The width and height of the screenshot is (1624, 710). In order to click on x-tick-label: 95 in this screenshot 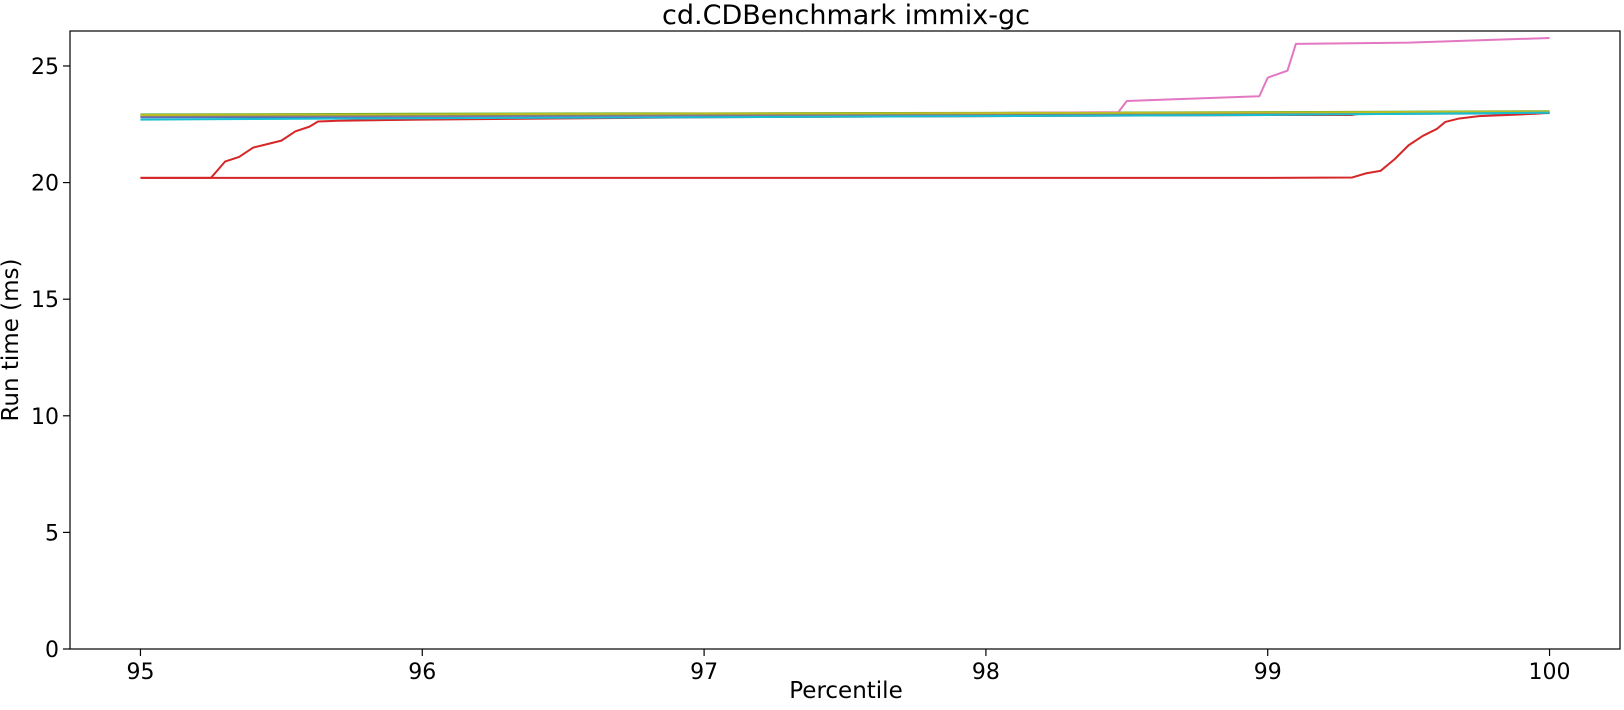, I will do `click(140, 672)`.